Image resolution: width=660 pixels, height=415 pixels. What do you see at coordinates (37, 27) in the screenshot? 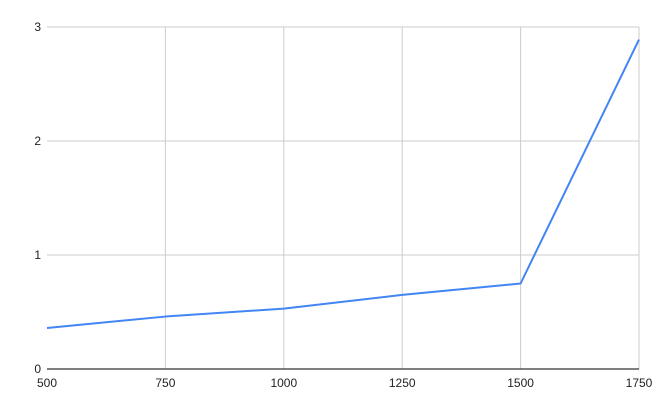
I see `y-tick-label: 3` at bounding box center [37, 27].